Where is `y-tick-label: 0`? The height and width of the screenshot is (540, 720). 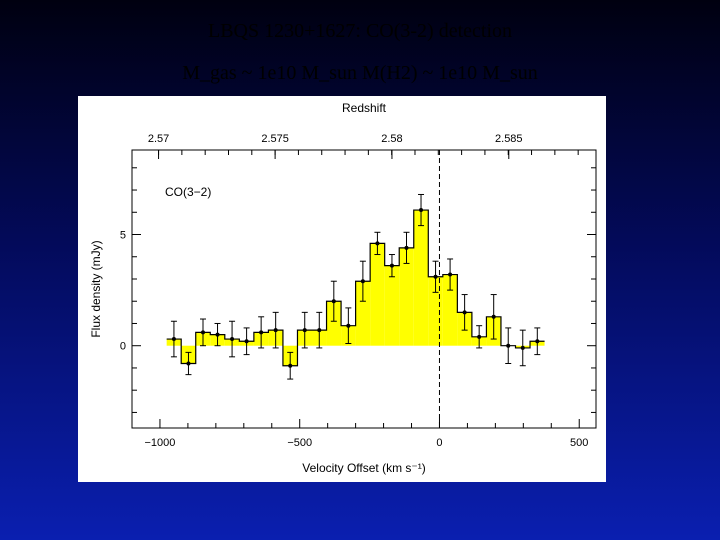 y-tick-label: 0 is located at coordinates (123, 347).